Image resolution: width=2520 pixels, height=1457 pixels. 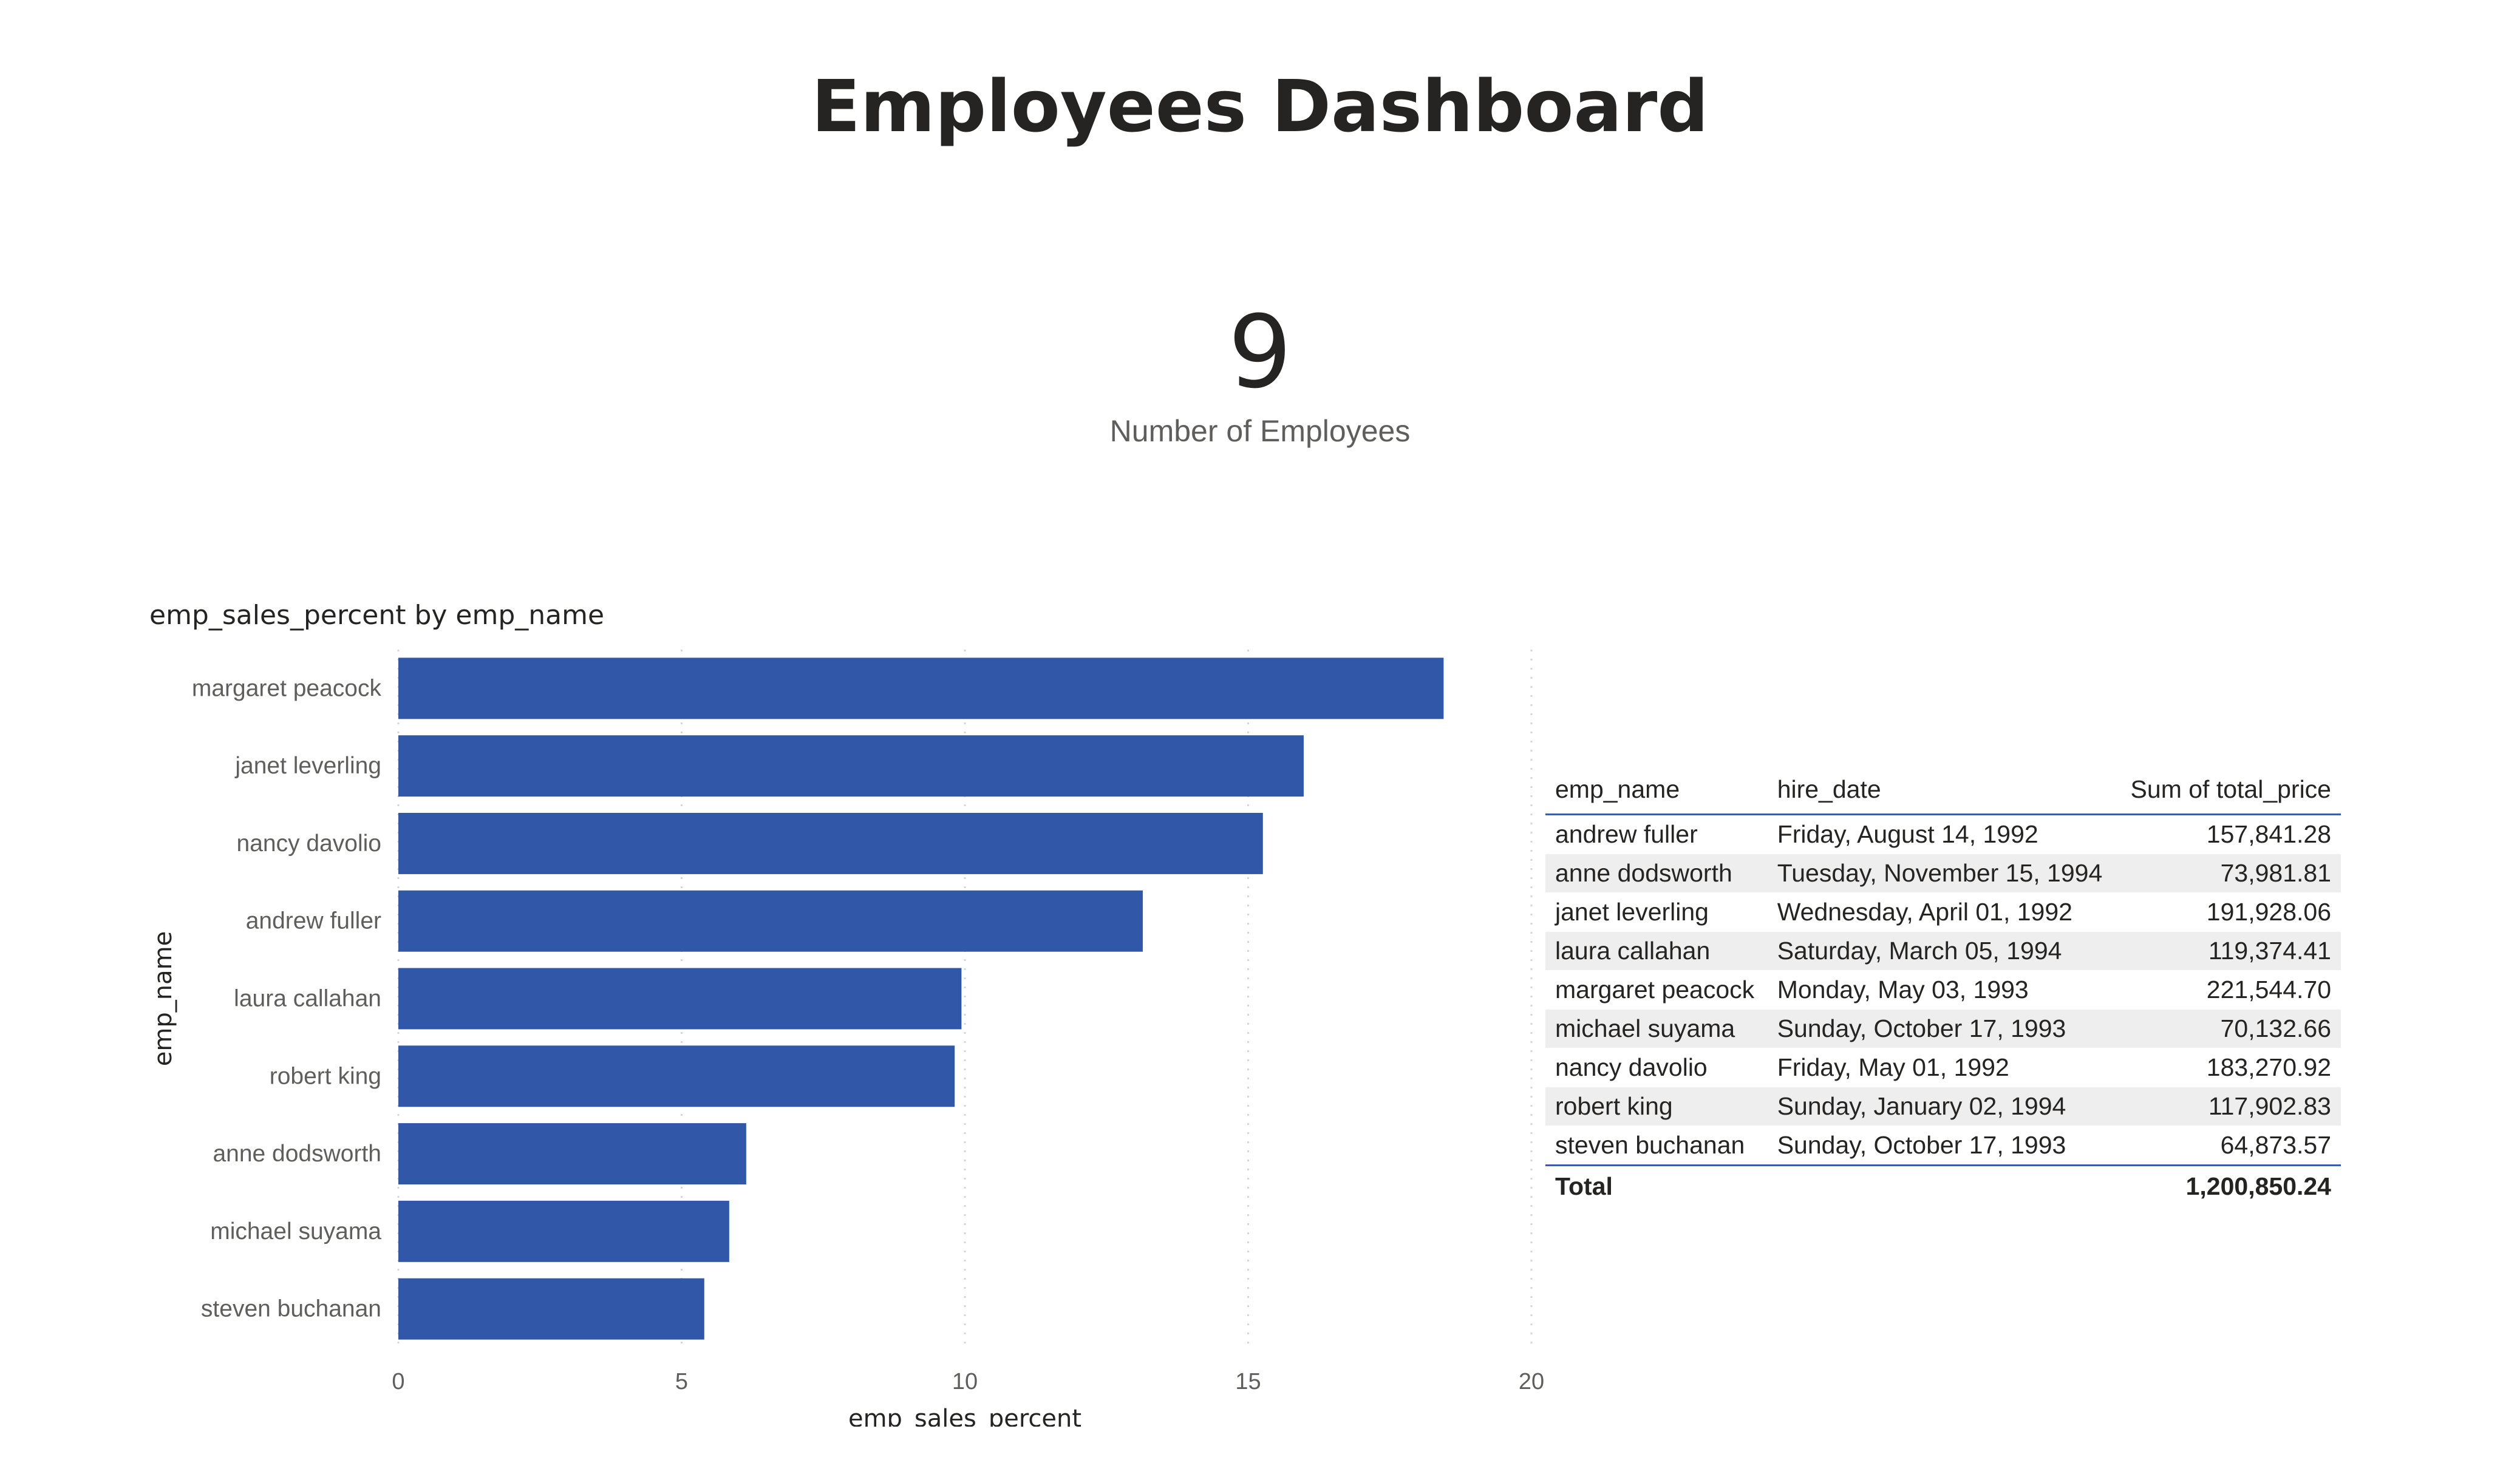 What do you see at coordinates (1656, 873) in the screenshot?
I see `cell-emp-name: anne dodsworth` at bounding box center [1656, 873].